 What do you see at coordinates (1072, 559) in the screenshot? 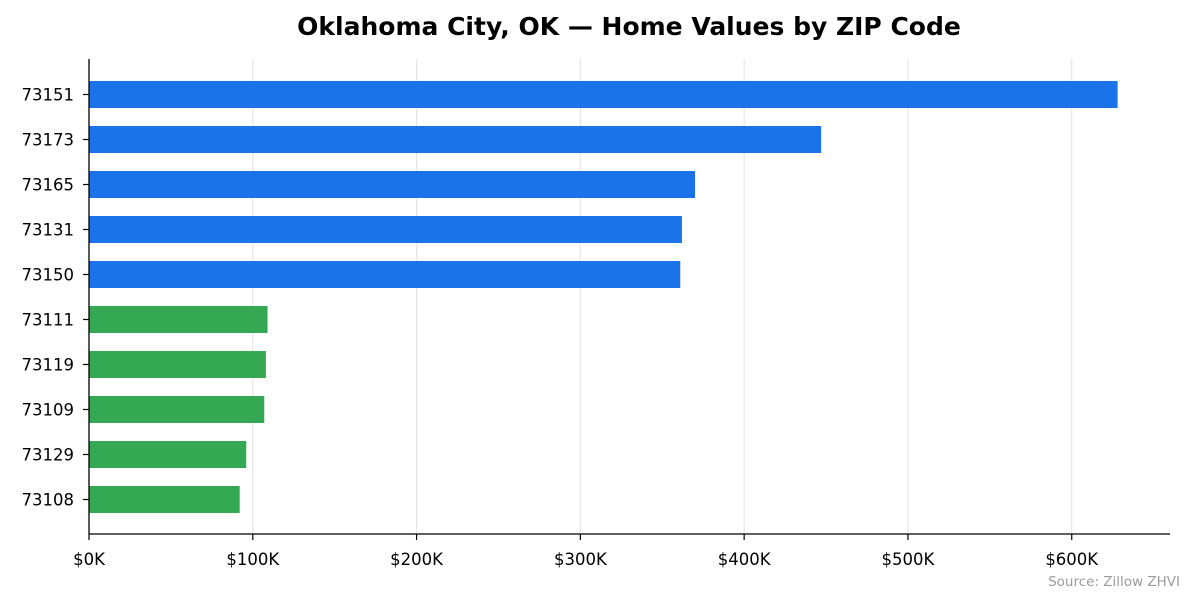
I see `x-tick-label: $600K` at bounding box center [1072, 559].